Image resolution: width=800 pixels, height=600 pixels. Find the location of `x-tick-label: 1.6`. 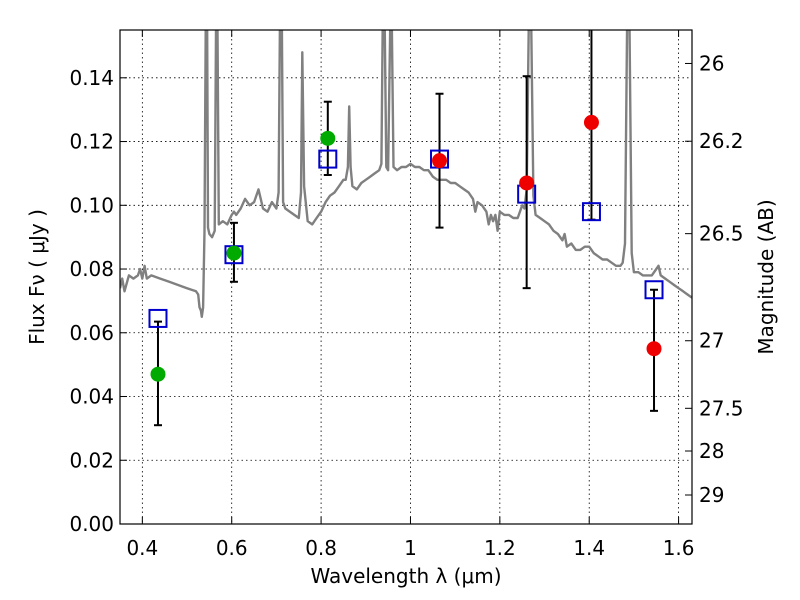

x-tick-label: 1.6 is located at coordinates (679, 548).